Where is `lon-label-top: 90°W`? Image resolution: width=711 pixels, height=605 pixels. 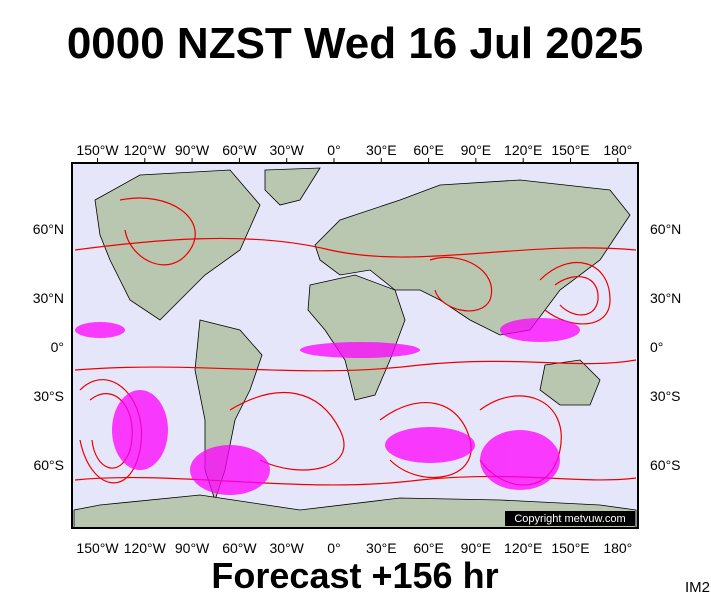
lon-label-top: 90°W is located at coordinates (192, 150).